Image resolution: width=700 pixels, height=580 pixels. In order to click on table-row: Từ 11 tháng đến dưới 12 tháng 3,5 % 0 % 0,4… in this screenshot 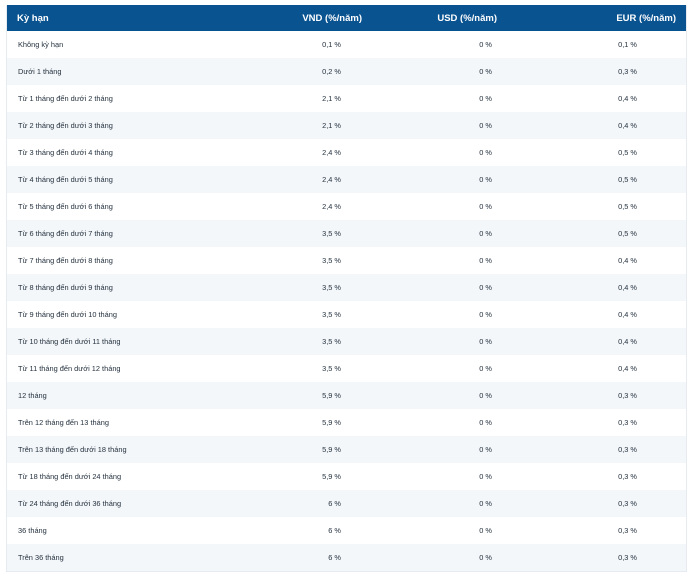, I will do `click(346, 368)`.